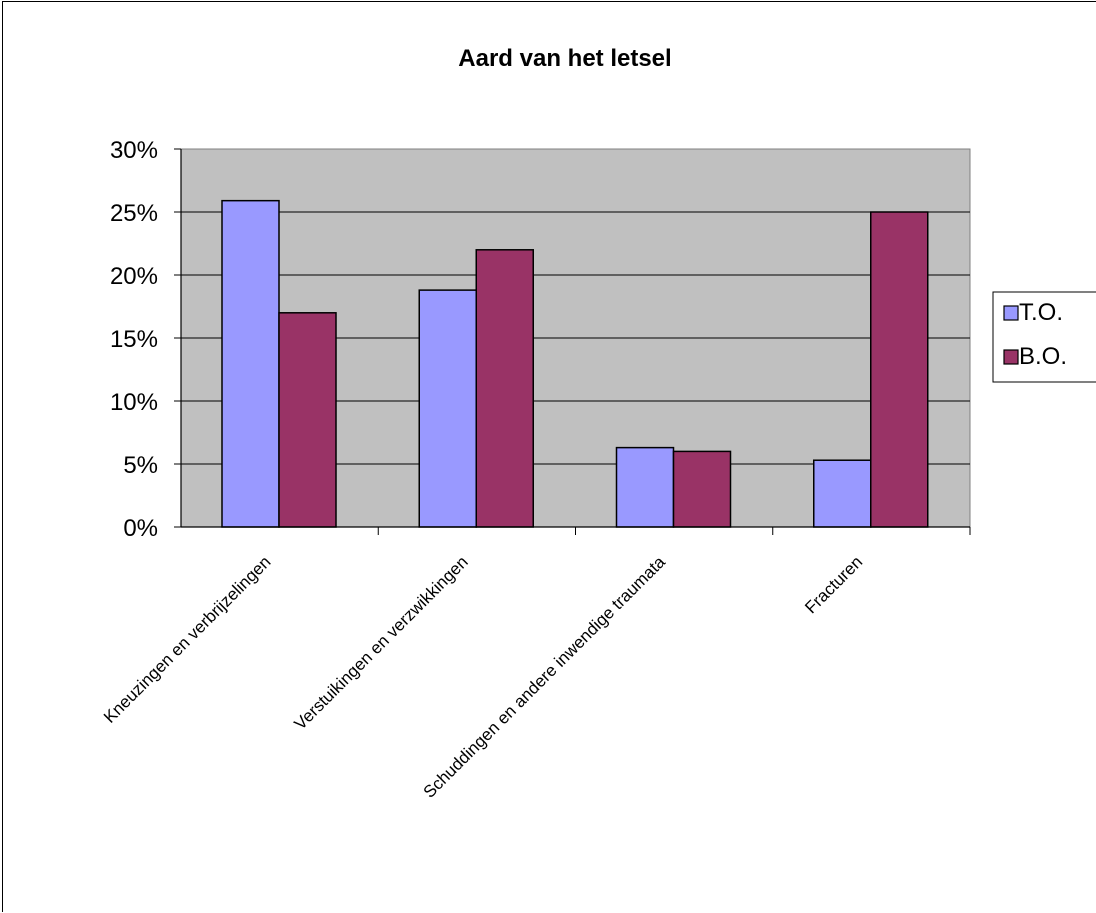 This screenshot has height=913, width=1096. What do you see at coordinates (381, 642) in the screenshot?
I see `x-tick-label: Verstuikingen en verzwikkingen` at bounding box center [381, 642].